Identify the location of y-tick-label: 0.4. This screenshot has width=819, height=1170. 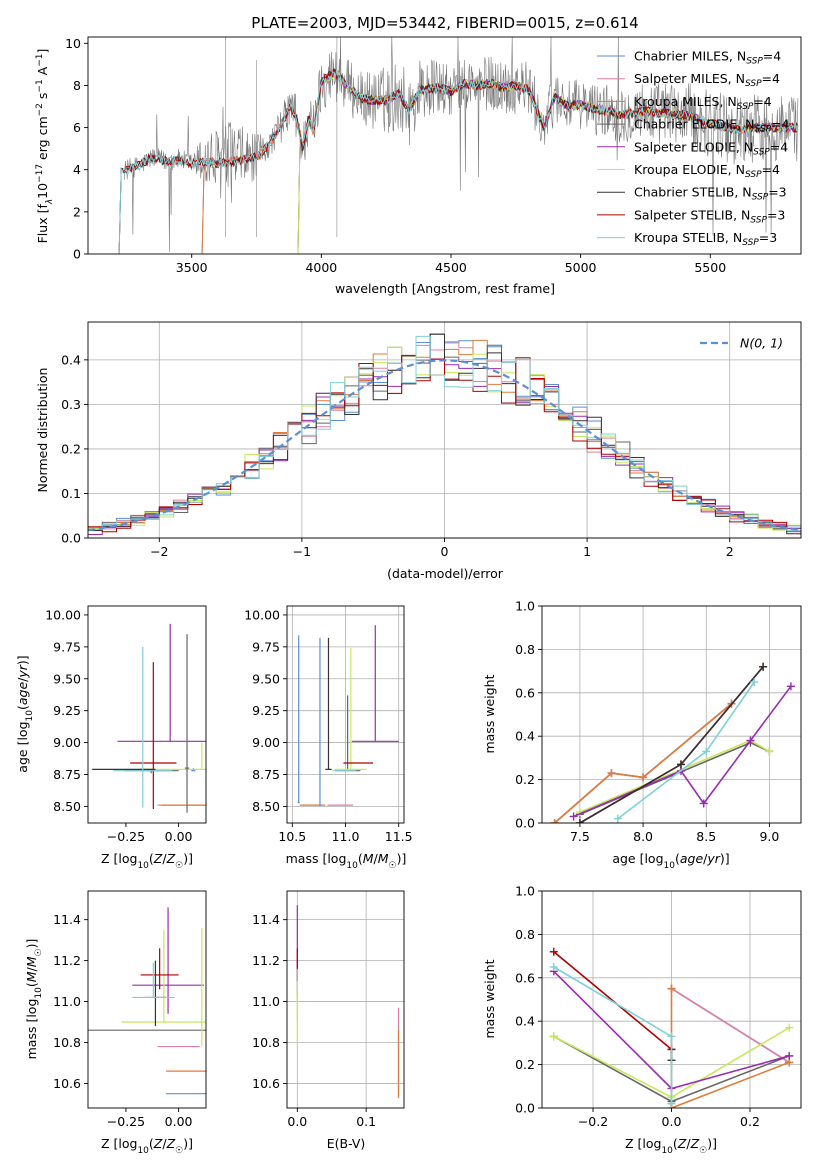
(525, 1021).